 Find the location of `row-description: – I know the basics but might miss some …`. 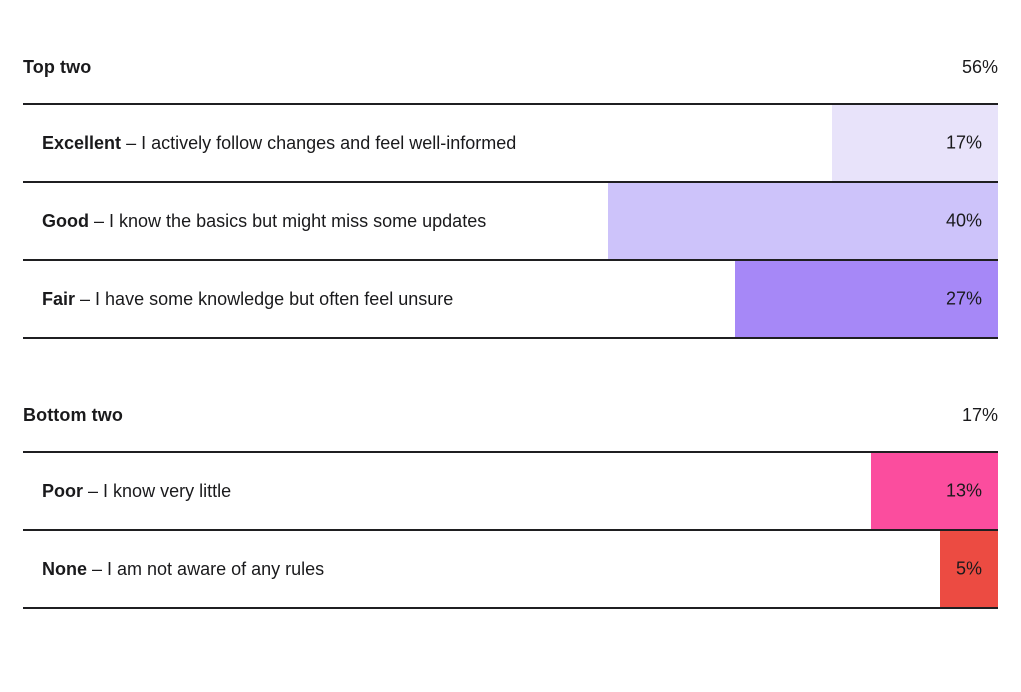

row-description: – I know the basics but might miss some … is located at coordinates (290, 221).